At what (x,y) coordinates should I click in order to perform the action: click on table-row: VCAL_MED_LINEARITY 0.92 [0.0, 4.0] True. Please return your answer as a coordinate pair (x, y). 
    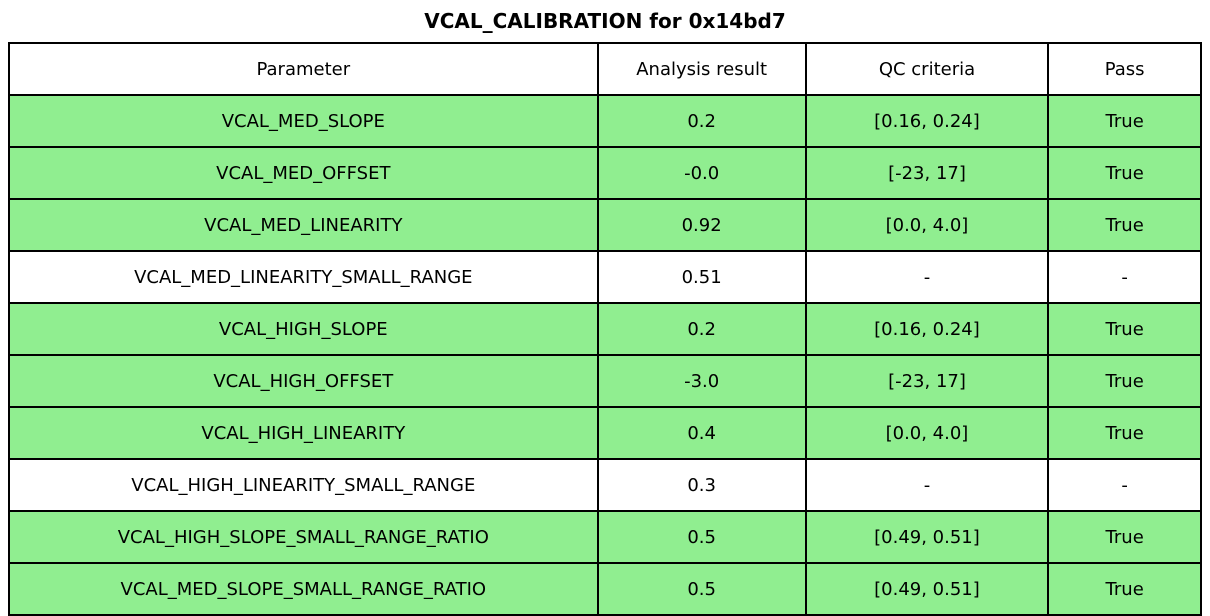
    Looking at the image, I should click on (605, 225).